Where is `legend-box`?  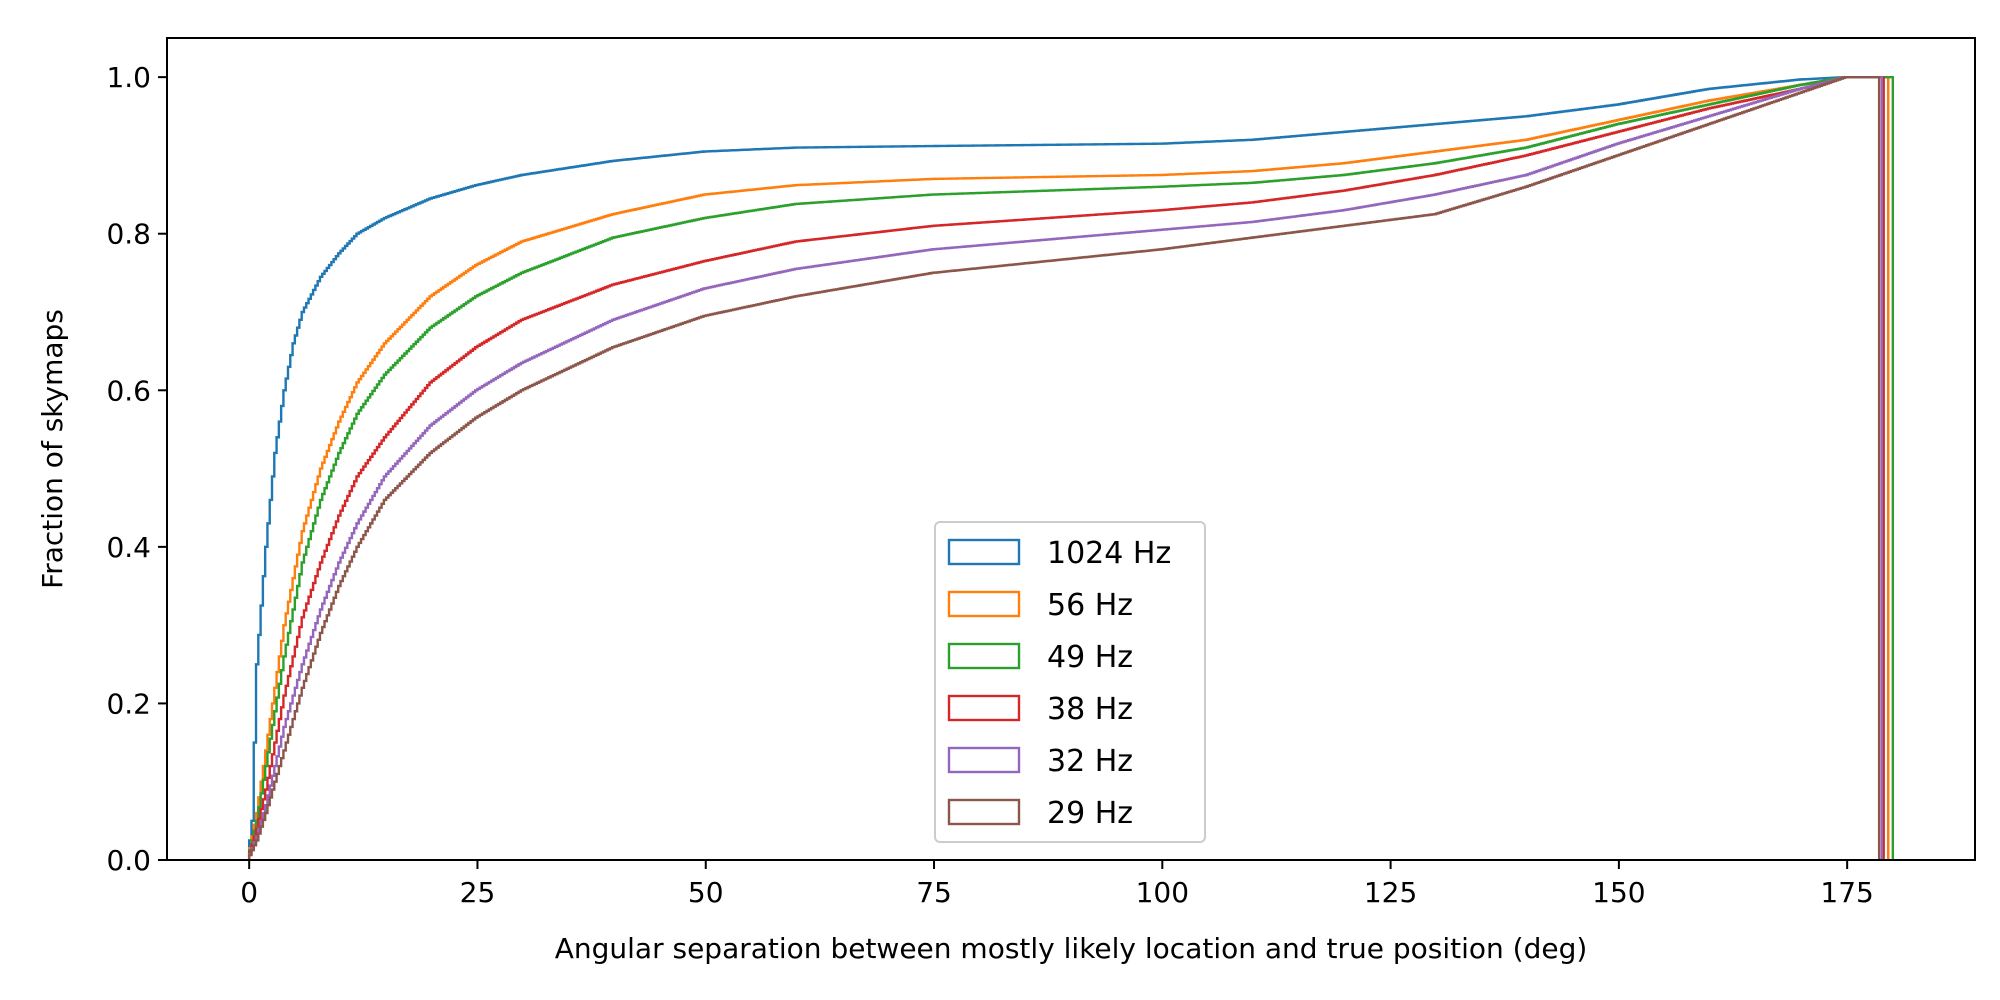 legend-box is located at coordinates (1070, 682).